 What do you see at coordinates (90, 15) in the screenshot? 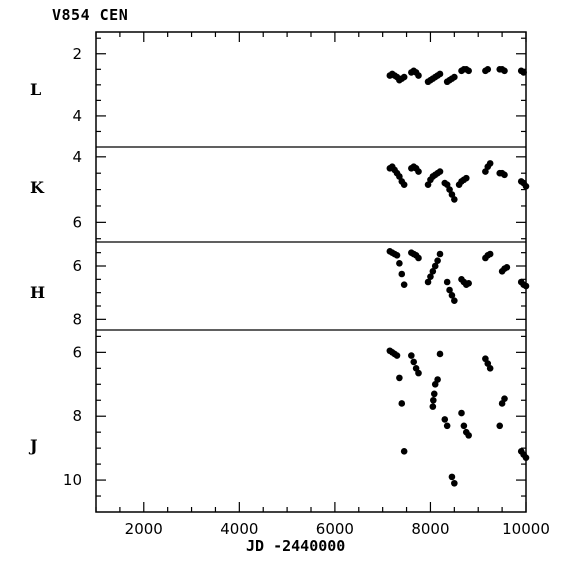
I see `chart-title: V854 CEN` at bounding box center [90, 15].